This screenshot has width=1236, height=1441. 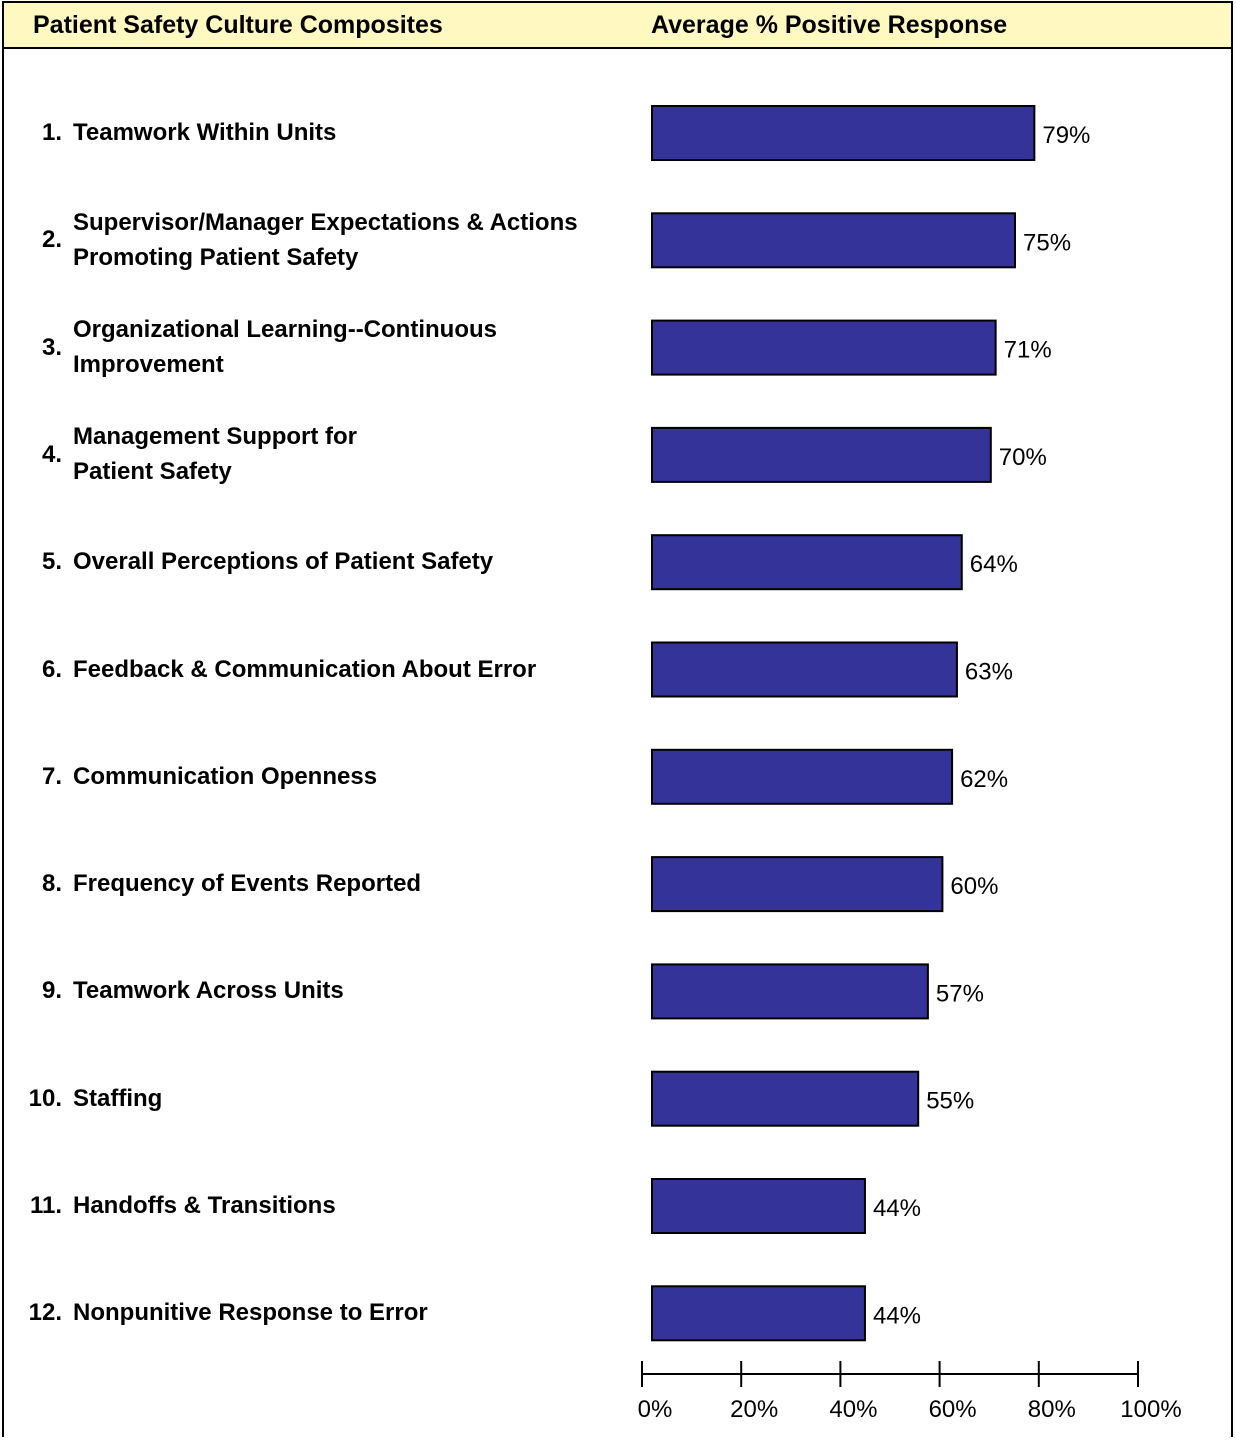 I want to click on x-tick-label-60: 60%, so click(x=953, y=1409).